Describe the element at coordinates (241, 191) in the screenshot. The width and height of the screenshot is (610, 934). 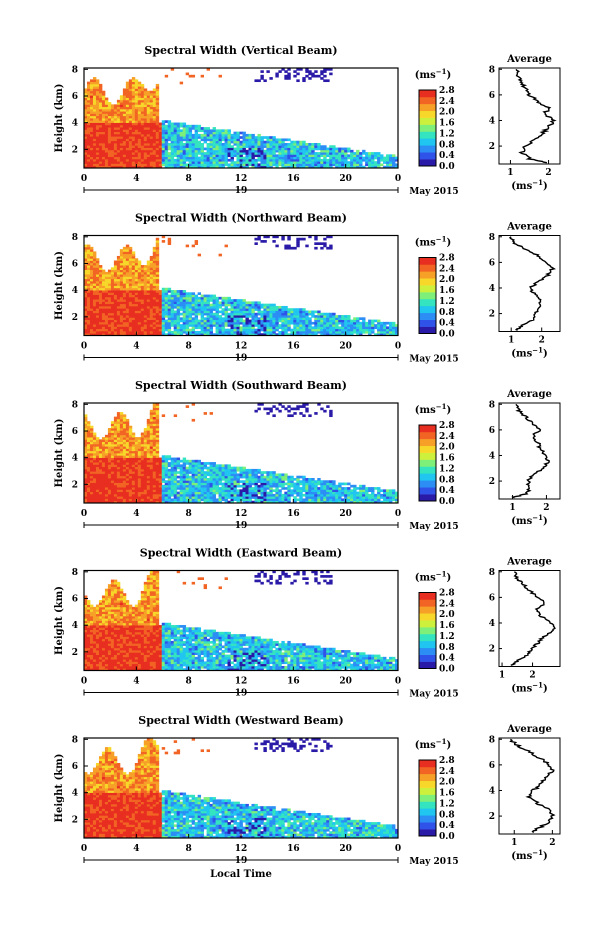
I see `day-label: 19` at that location.